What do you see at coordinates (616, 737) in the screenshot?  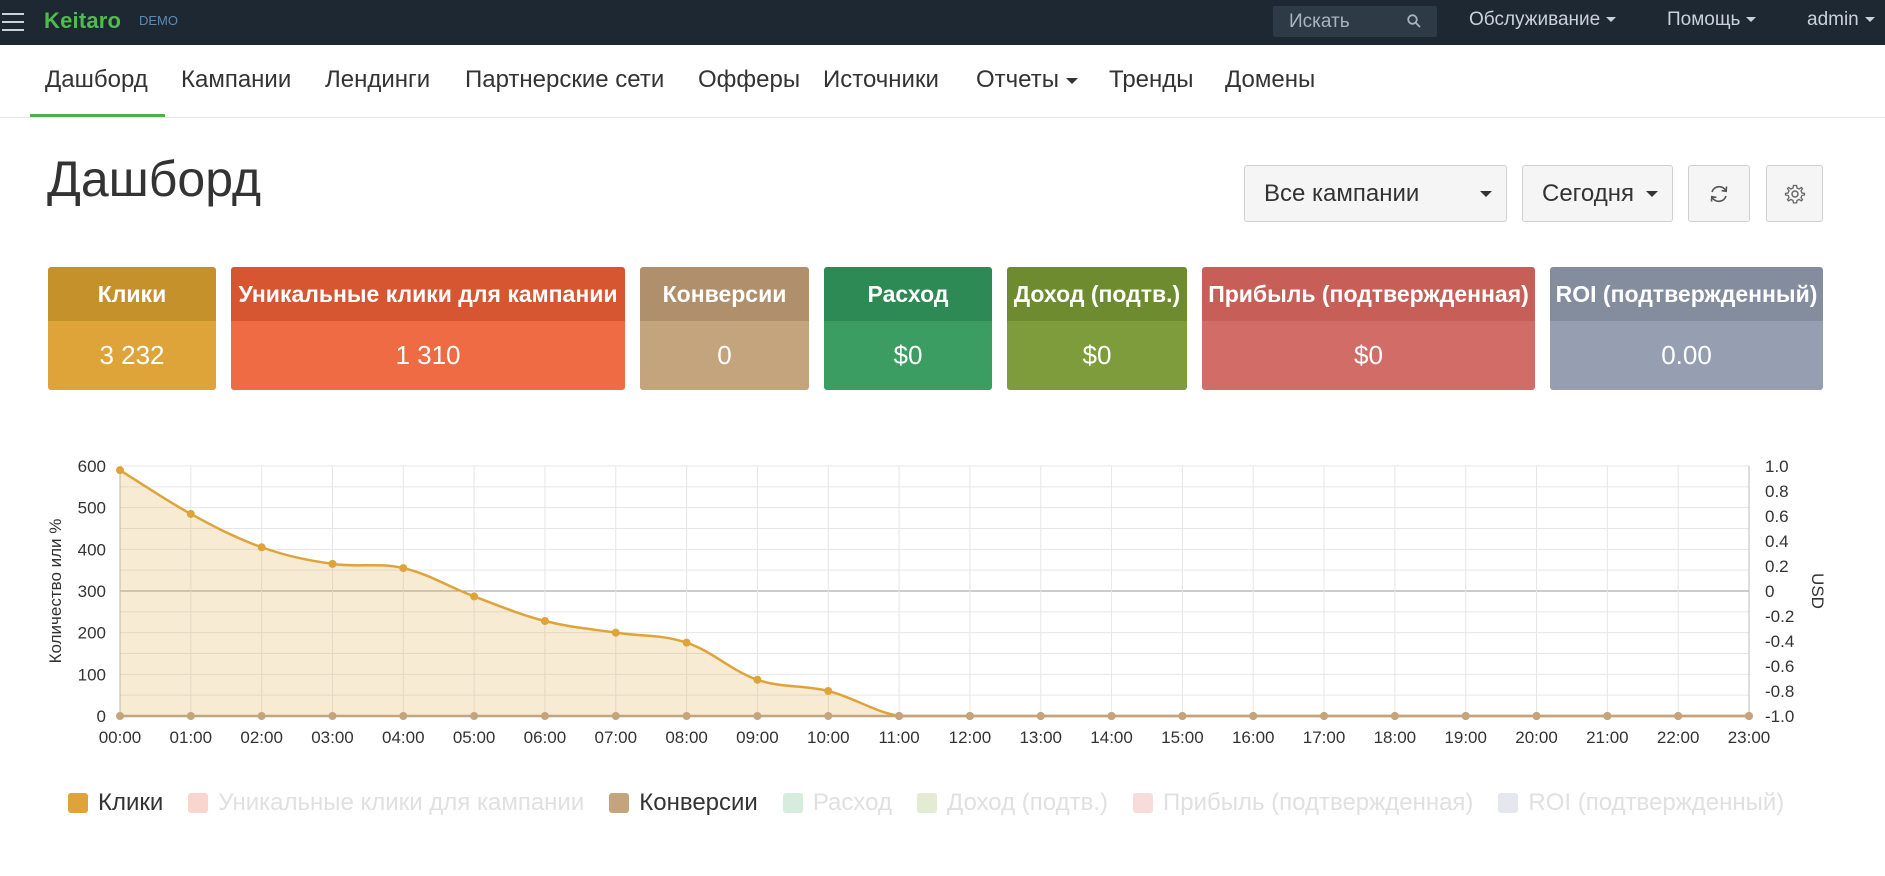 I see `x-tick-label: 07:00` at bounding box center [616, 737].